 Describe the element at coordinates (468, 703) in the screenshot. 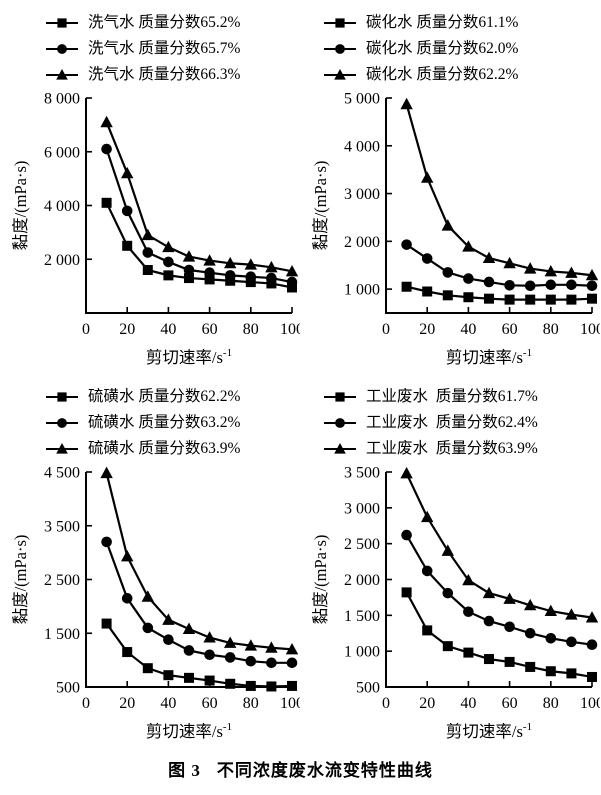

I see `x-tick-label: 40` at that location.